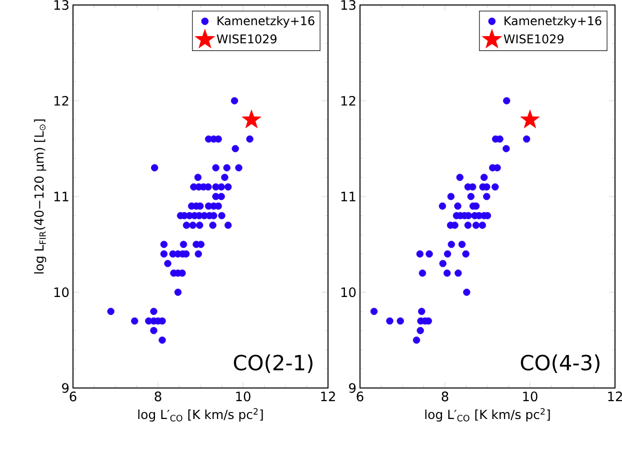 This screenshot has height=452, width=622. What do you see at coordinates (40, 196) in the screenshot?
I see `y-axis-title: log L$_{FIR}$(40−120 μm) [L$_{⊙}$]` at bounding box center [40, 196].